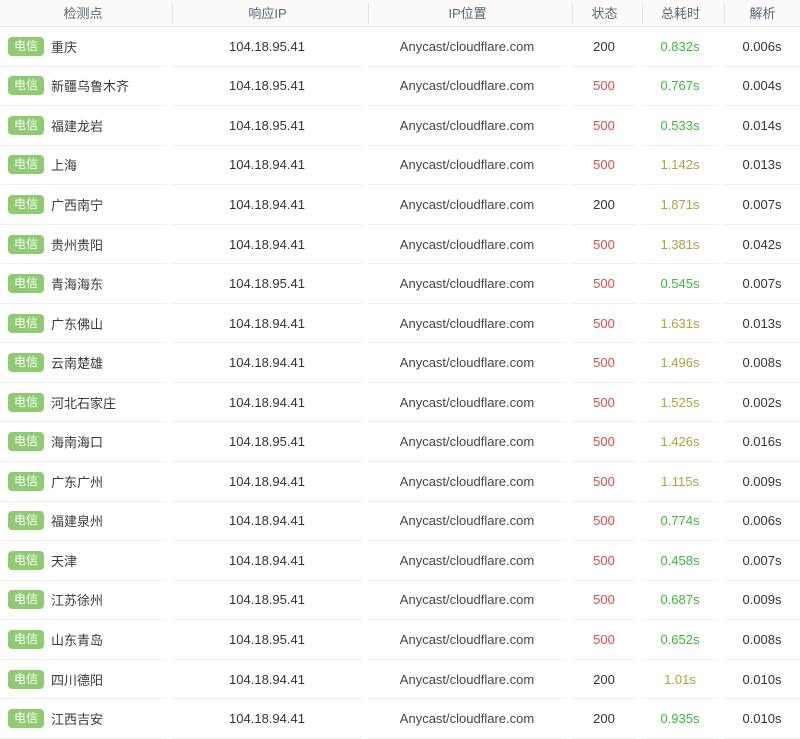  I want to click on node-cell: 电信 新疆乌鲁木齐, so click(83, 87).